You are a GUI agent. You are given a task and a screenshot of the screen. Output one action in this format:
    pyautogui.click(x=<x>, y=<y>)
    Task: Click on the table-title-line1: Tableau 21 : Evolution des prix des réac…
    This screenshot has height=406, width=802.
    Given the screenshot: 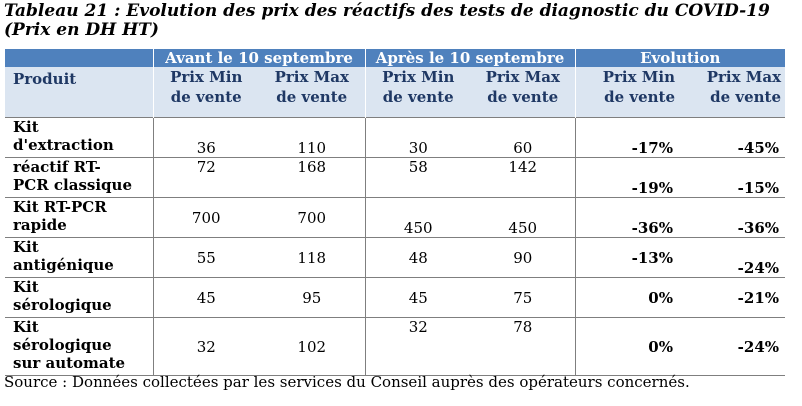 What is the action you would take?
    pyautogui.click(x=387, y=11)
    